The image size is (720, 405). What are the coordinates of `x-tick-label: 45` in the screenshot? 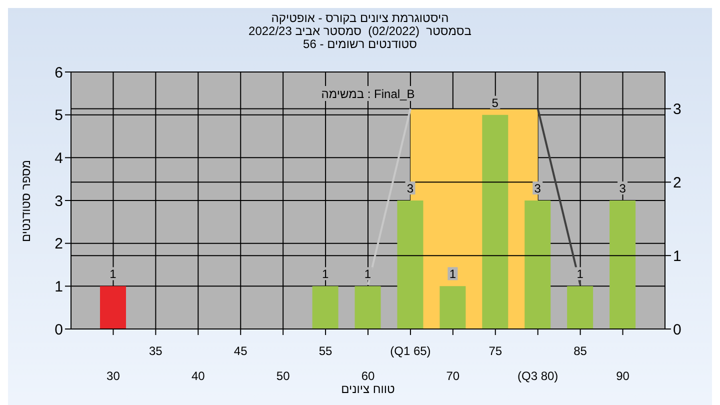 It's located at (241, 351).